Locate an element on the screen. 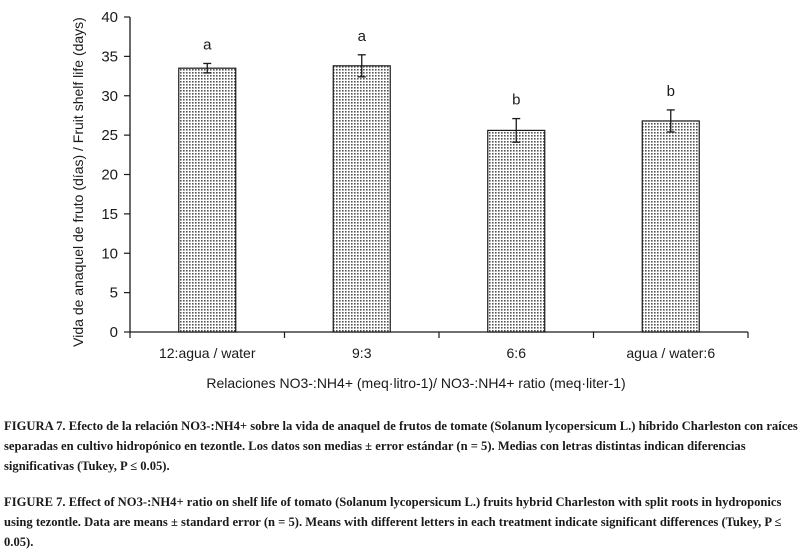  y-tick-label: 30 is located at coordinates (109, 96).